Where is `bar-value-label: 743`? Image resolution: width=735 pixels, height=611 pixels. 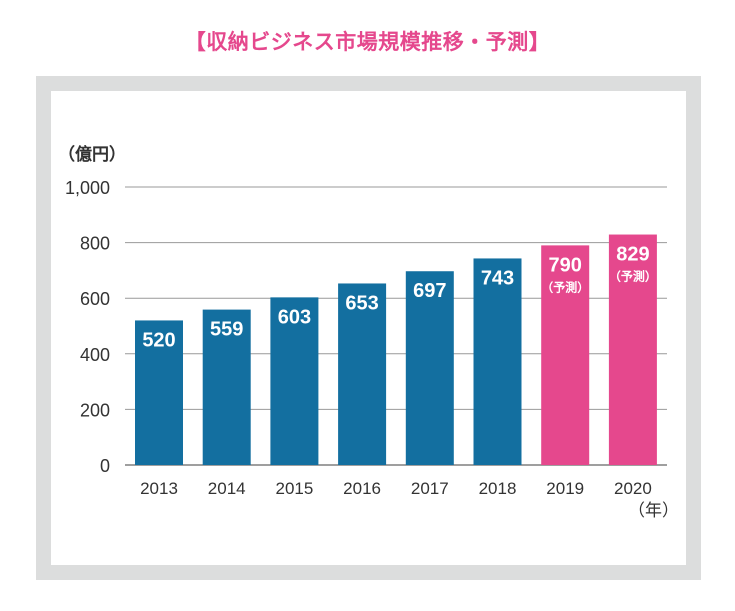 bar-value-label: 743 is located at coordinates (497, 278).